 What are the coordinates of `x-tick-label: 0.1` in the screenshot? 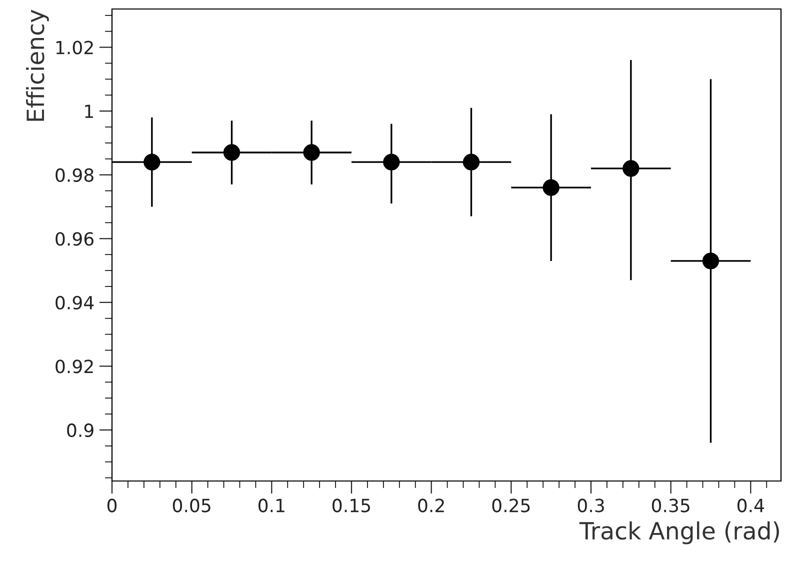 It's located at (271, 505).